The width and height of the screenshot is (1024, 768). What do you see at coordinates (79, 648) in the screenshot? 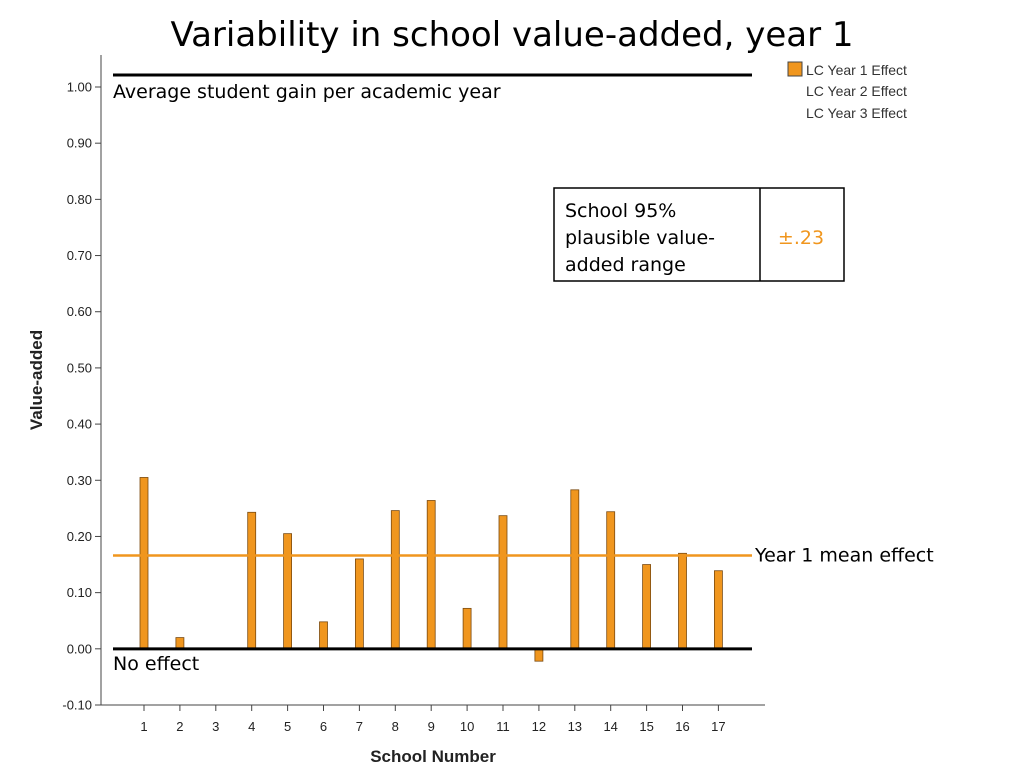
I see `y-tick-label: 0.00` at bounding box center [79, 648].